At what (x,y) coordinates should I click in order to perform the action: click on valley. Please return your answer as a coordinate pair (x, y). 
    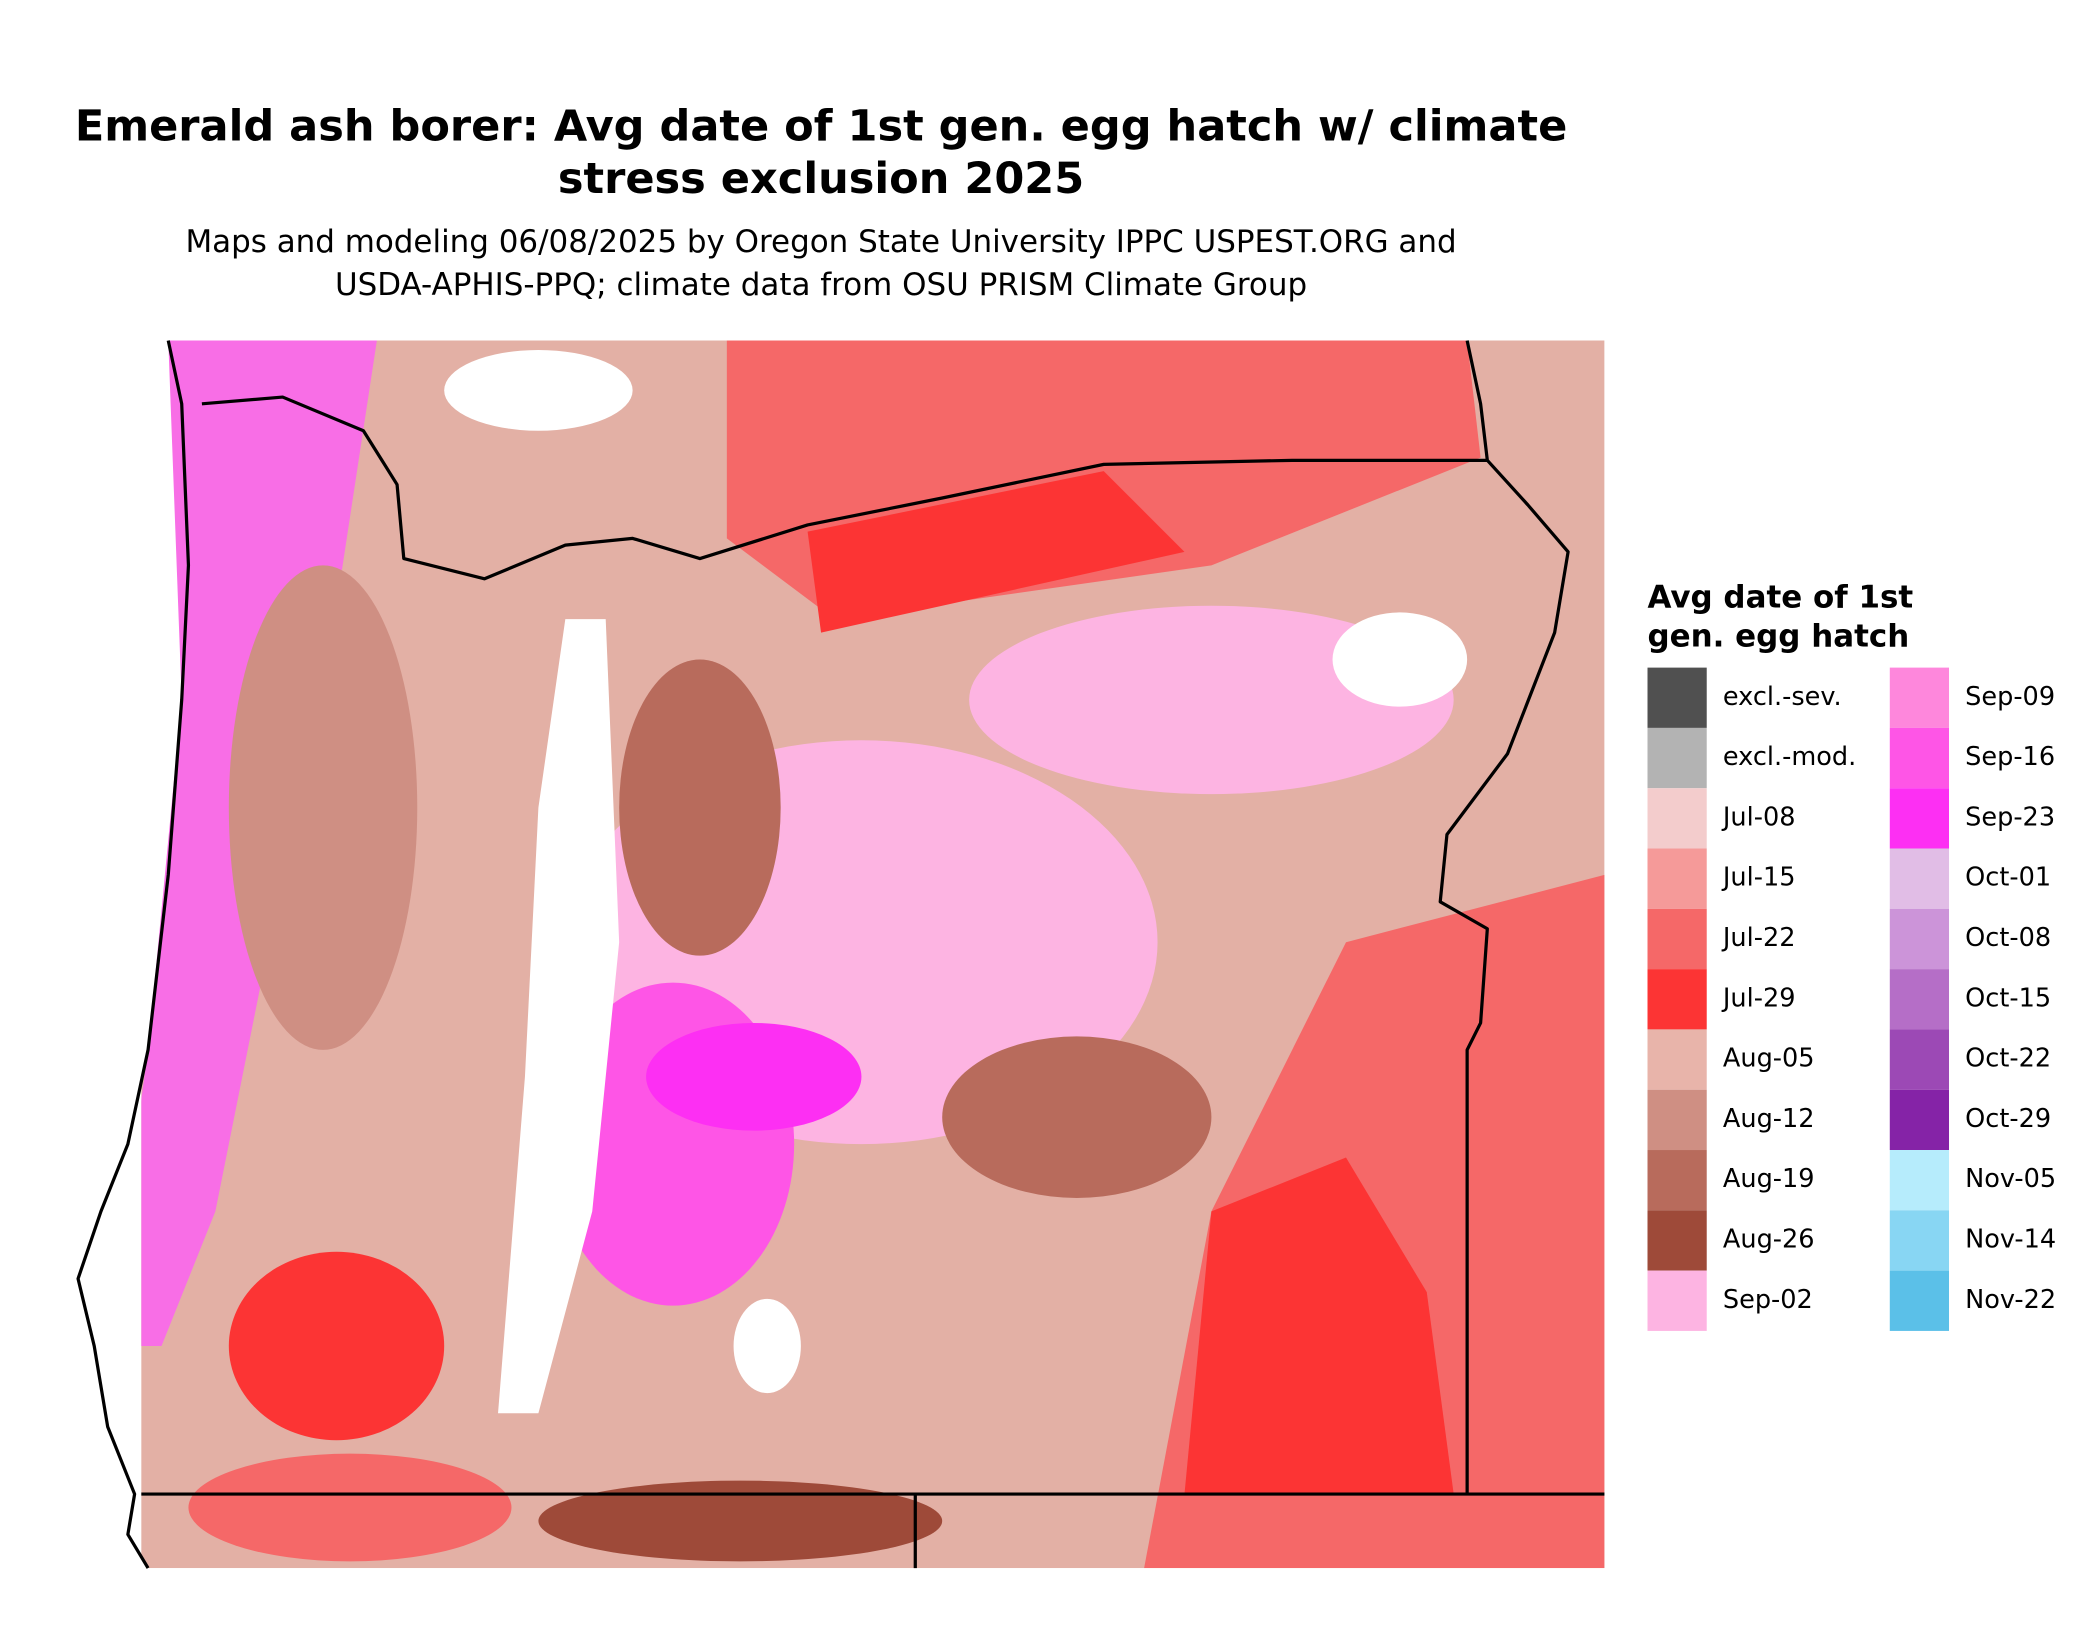
    Looking at the image, I should click on (559, 1016).